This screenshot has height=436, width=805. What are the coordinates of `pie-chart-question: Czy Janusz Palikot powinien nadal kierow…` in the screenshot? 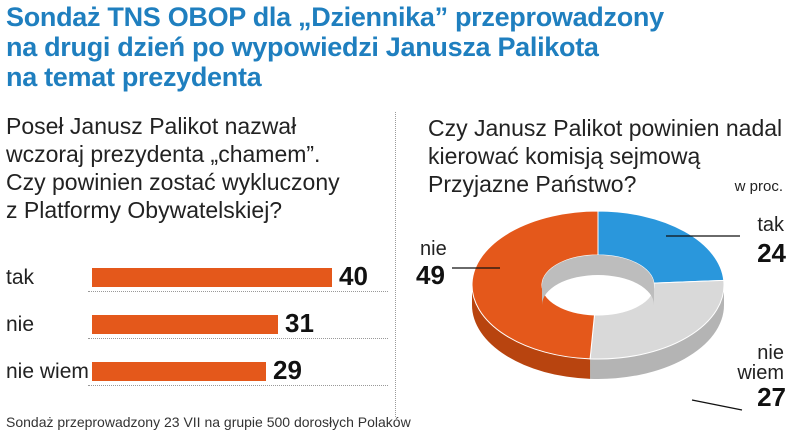 It's located at (613, 156).